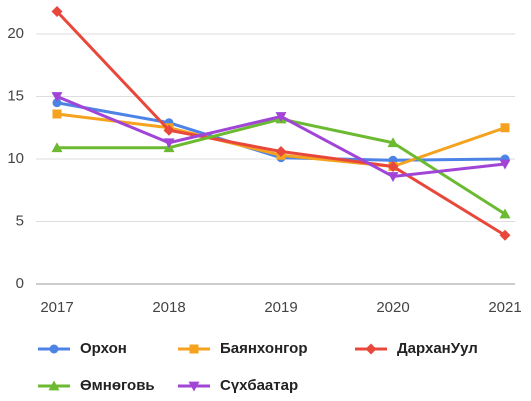  I want to click on y-tick-label: 20, so click(15, 33).